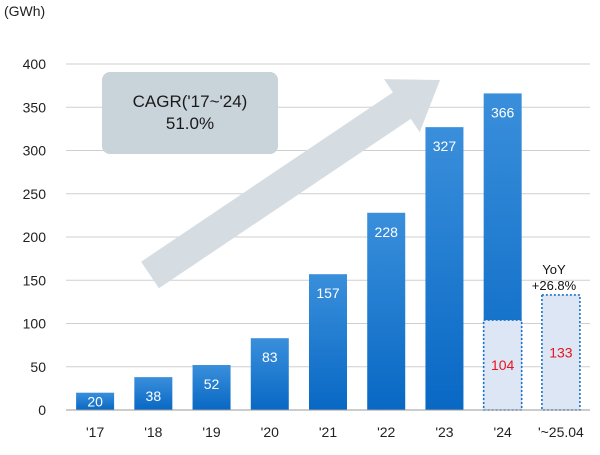  Describe the element at coordinates (190, 101) in the screenshot. I see `cagr-callout-title: CAGR('17~'24)` at that location.